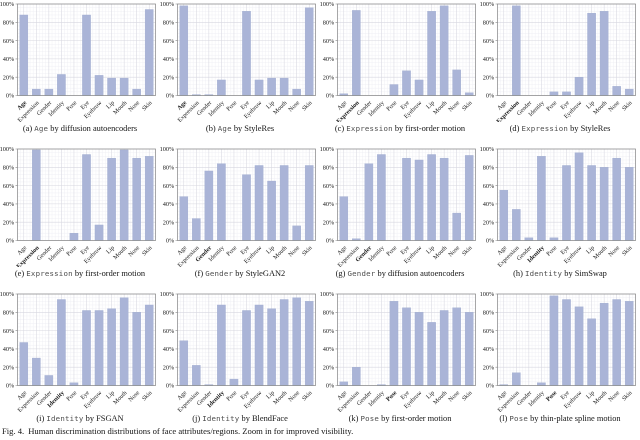 The image size is (640, 440). What do you see at coordinates (353, 418) in the screenshot?
I see `chart-caption-label: (k)` at bounding box center [353, 418].